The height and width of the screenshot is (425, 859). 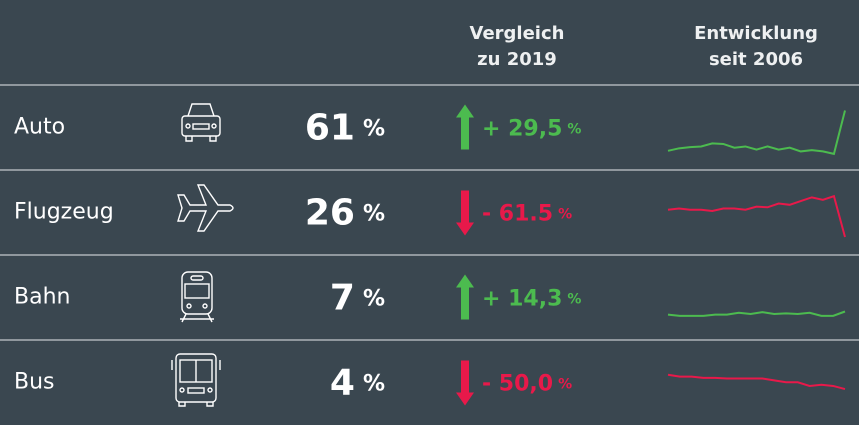 I want to click on change: + 29,5%, so click(x=531, y=129).